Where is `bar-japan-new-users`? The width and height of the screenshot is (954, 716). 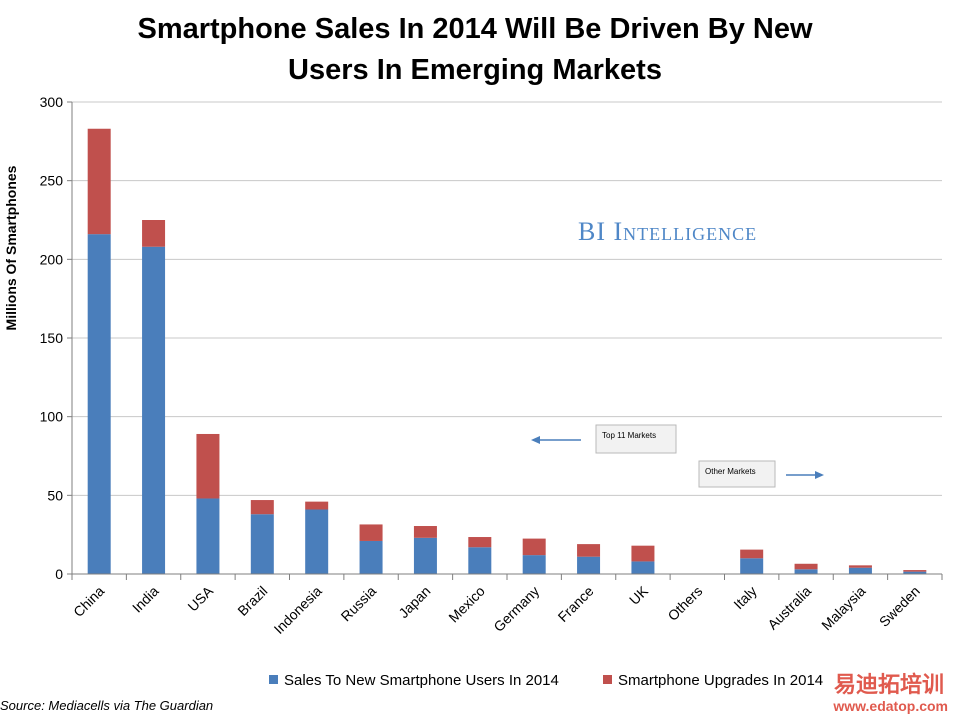
bar-japan-new-users is located at coordinates (425, 555).